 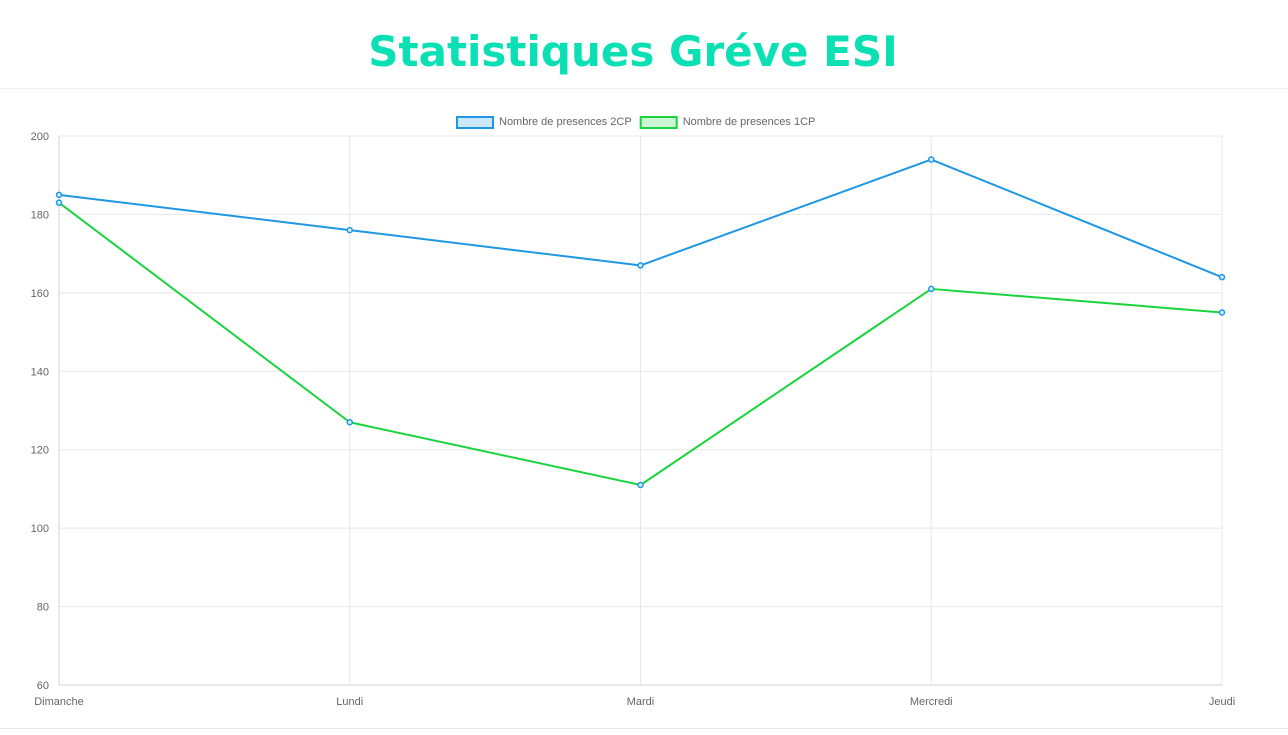 I want to click on y-tick-label: 200, so click(x=40, y=137).